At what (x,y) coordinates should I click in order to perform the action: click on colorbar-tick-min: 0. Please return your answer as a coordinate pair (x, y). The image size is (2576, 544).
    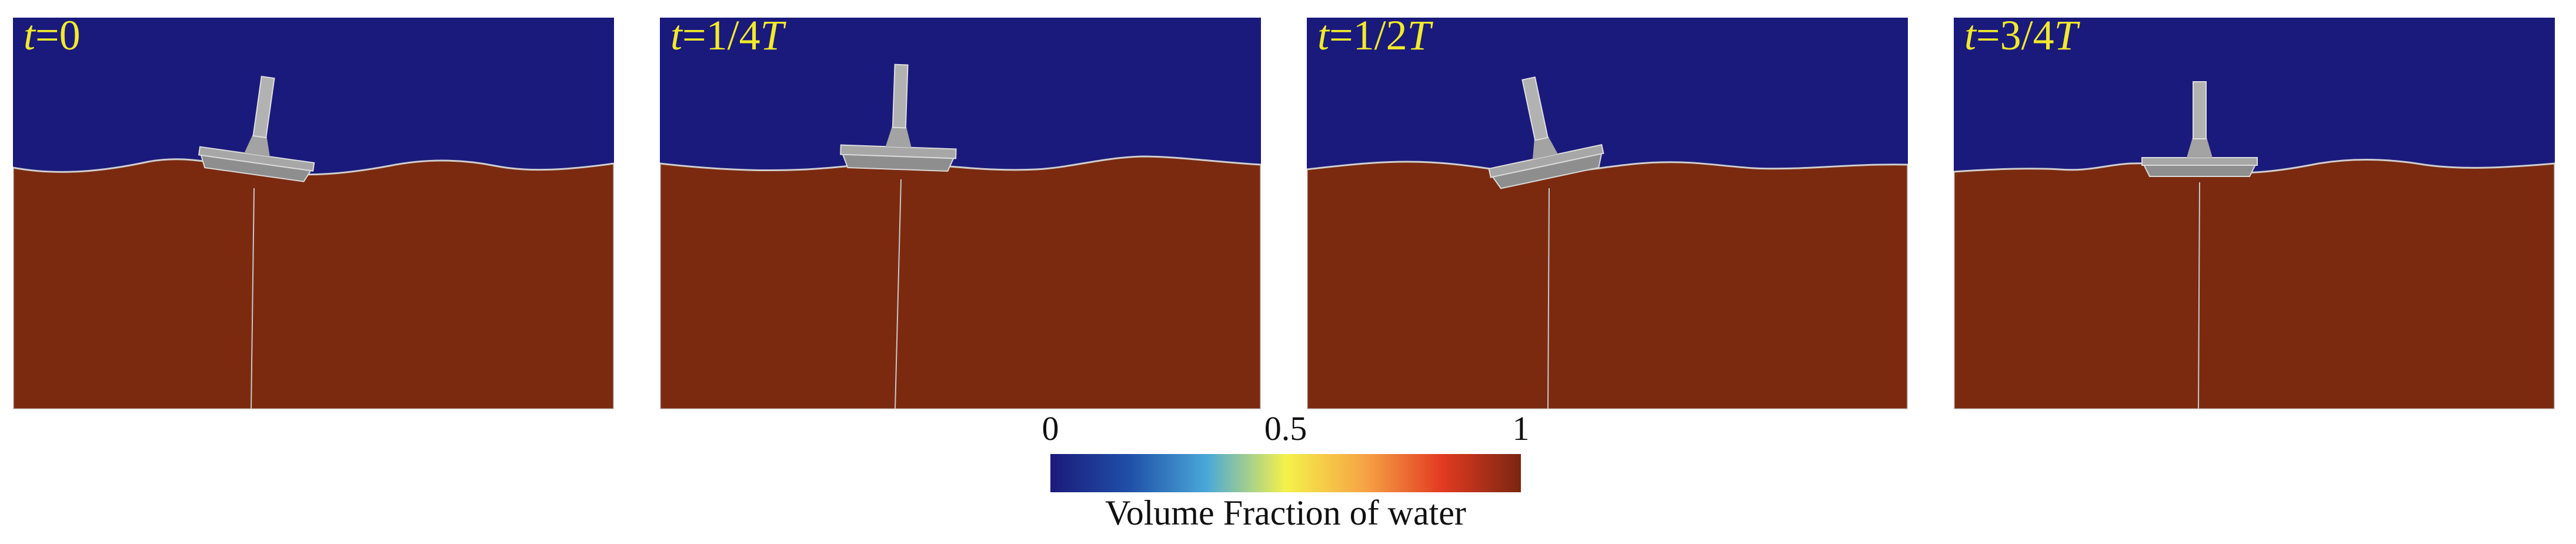
    Looking at the image, I should click on (1050, 428).